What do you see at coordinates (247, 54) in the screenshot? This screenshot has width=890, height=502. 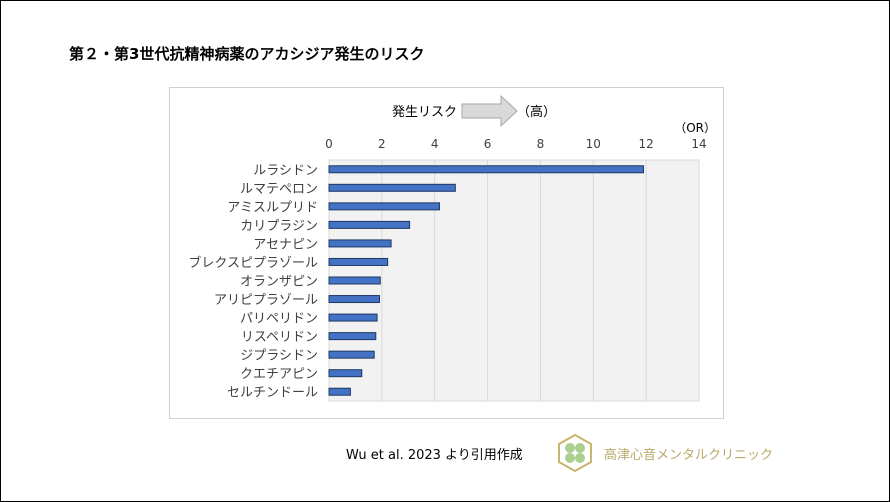 I see `slide-title: 第２・第3世代抗精神病薬のアカシジア発生のリスク` at bounding box center [247, 54].